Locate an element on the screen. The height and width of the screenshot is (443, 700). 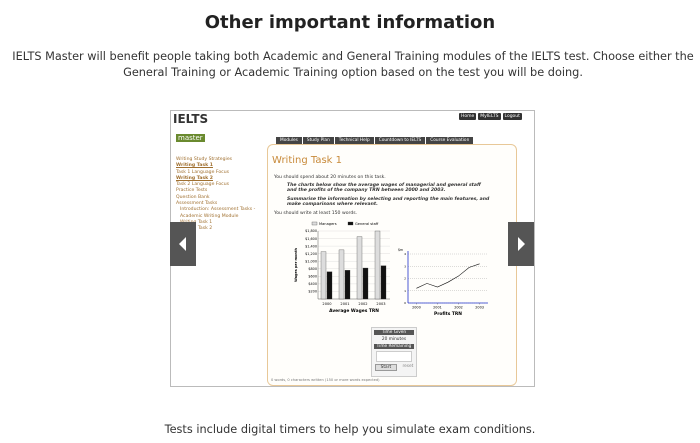
prev-arrow is located at coordinates (183, 244).